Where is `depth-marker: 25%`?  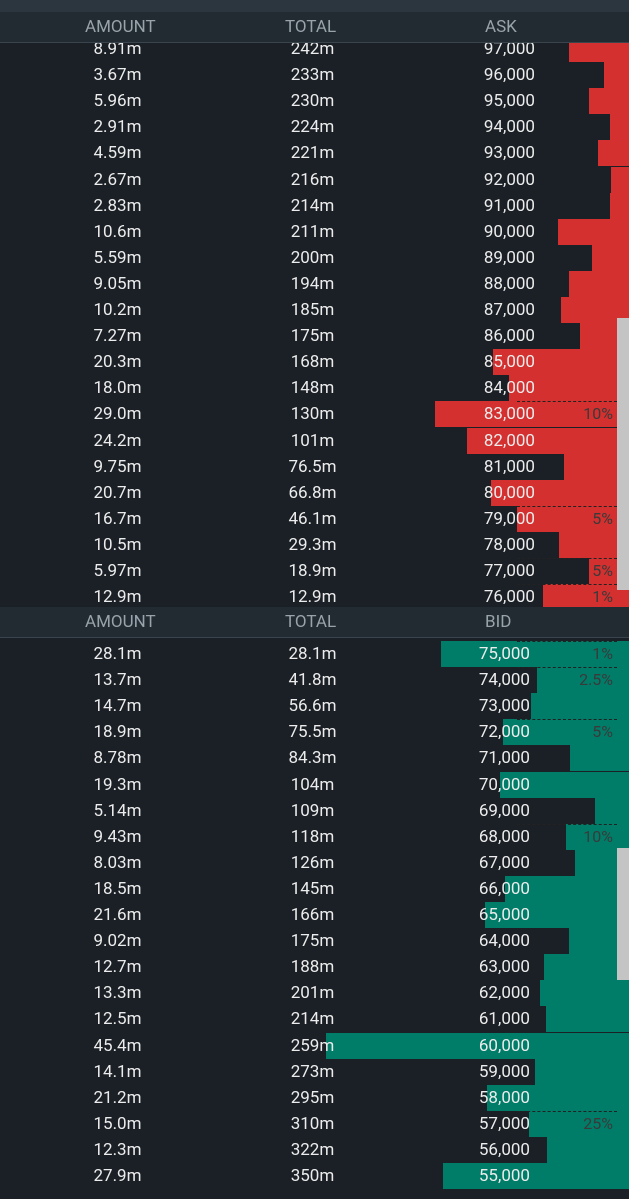
depth-marker: 25% is located at coordinates (598, 1123).